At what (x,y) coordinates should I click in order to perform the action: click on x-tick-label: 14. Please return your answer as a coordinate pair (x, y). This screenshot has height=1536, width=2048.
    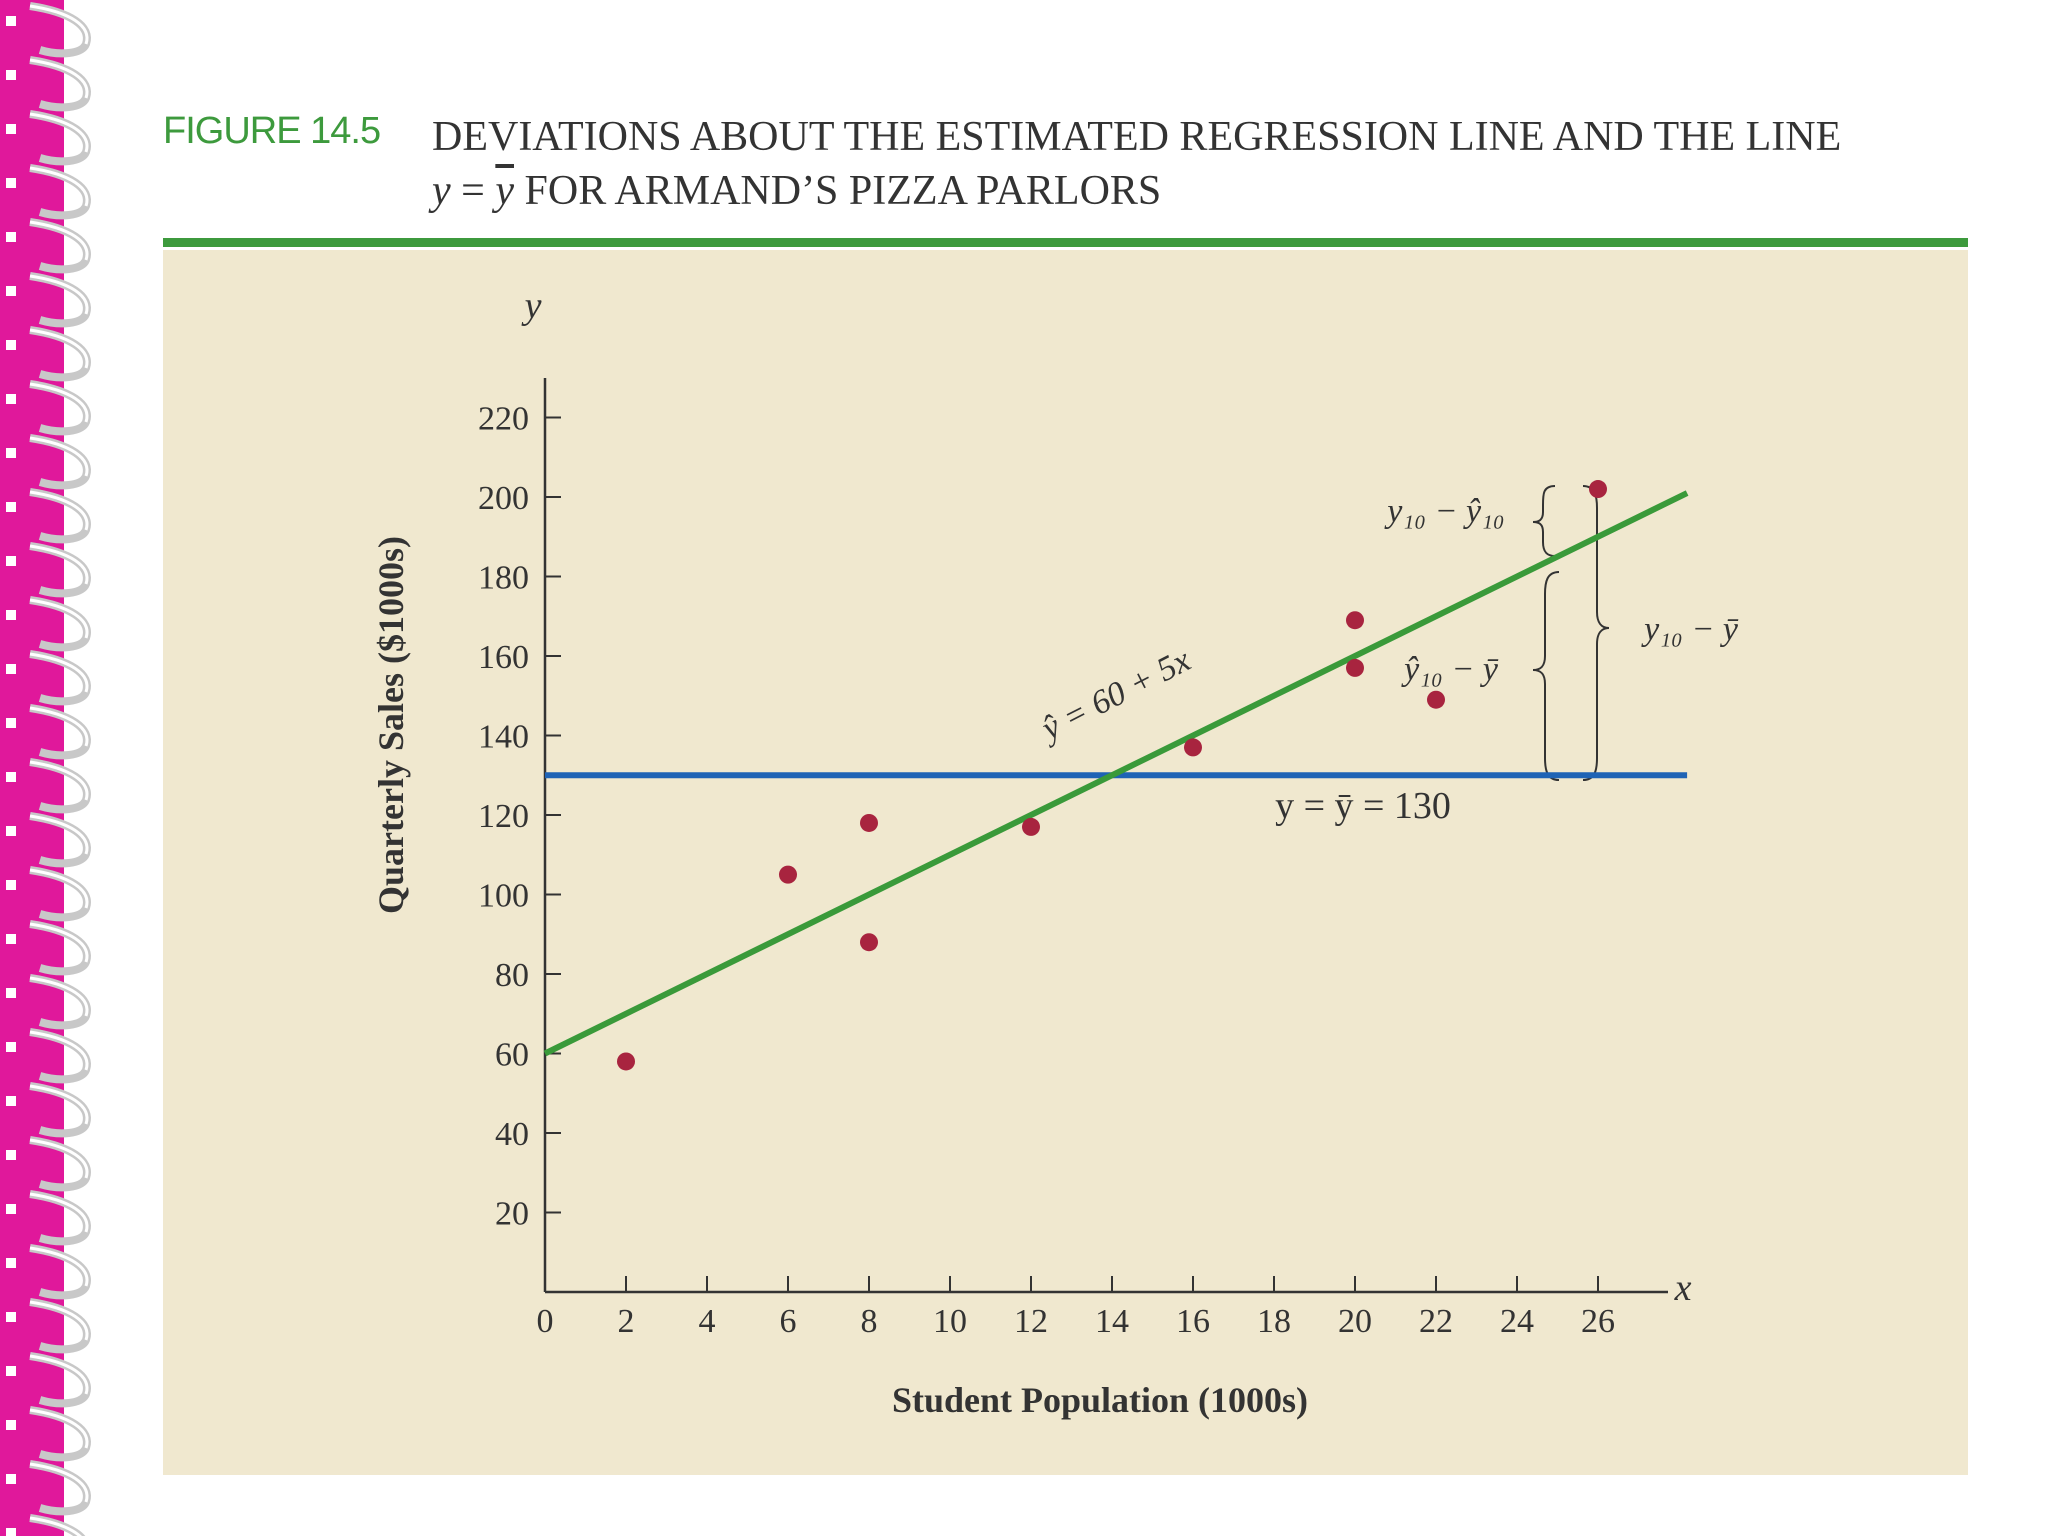
    Looking at the image, I should click on (1112, 1321).